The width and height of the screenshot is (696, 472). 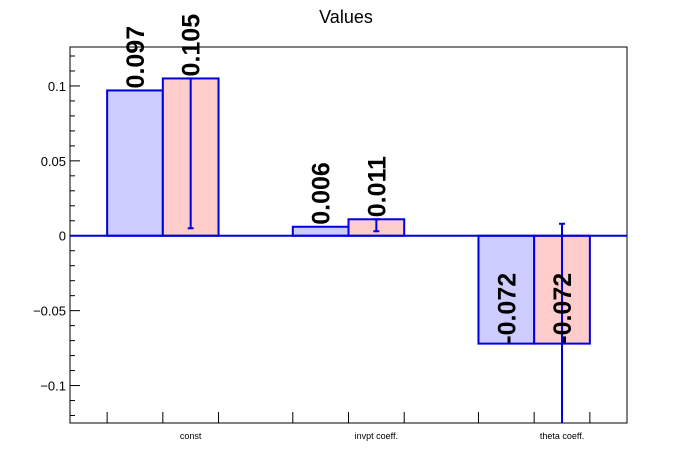 What do you see at coordinates (376, 436) in the screenshot?
I see `x-category-label: invpt coeff.` at bounding box center [376, 436].